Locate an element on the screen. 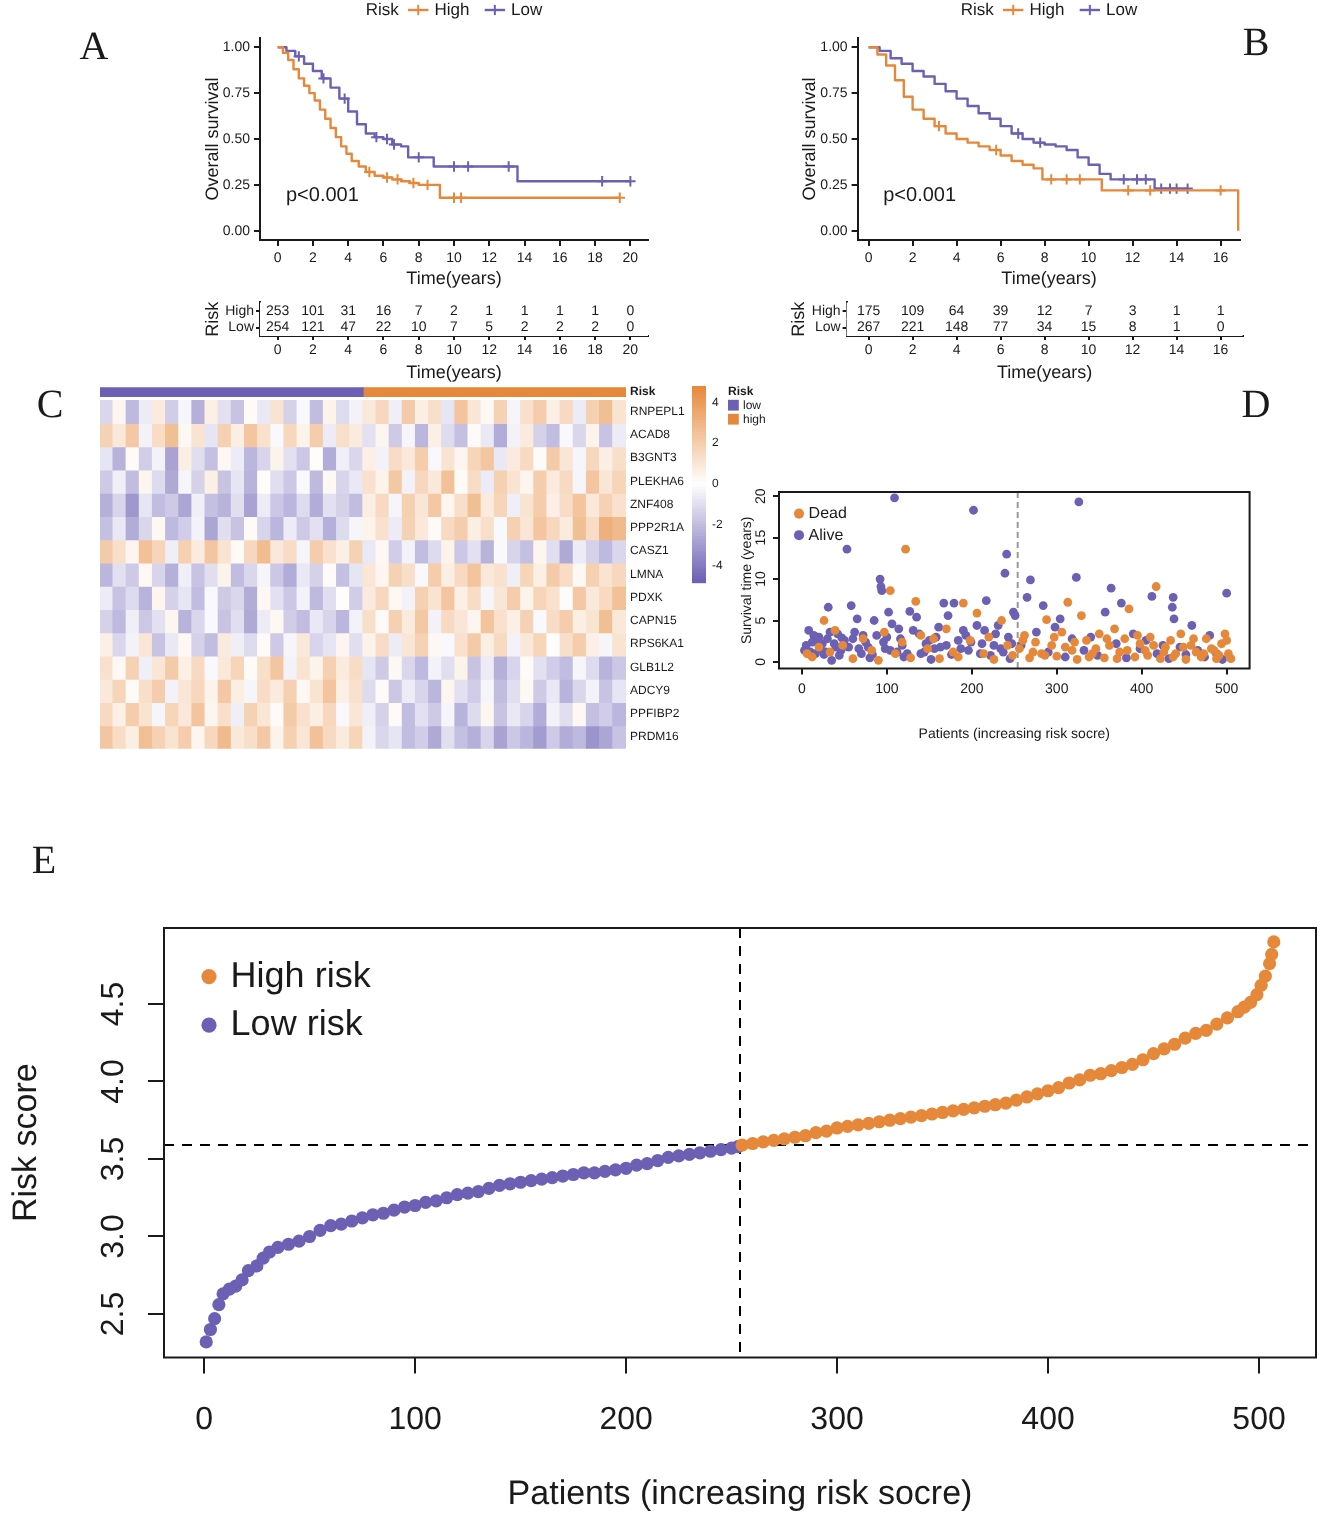 The height and width of the screenshot is (1524, 1324). y-tick-label: 3.0 is located at coordinates (113, 1236).